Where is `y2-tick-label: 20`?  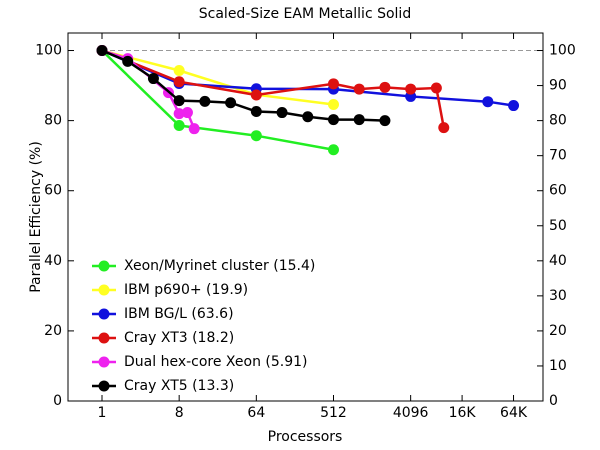
y2-tick-label: 20 is located at coordinates (558, 331).